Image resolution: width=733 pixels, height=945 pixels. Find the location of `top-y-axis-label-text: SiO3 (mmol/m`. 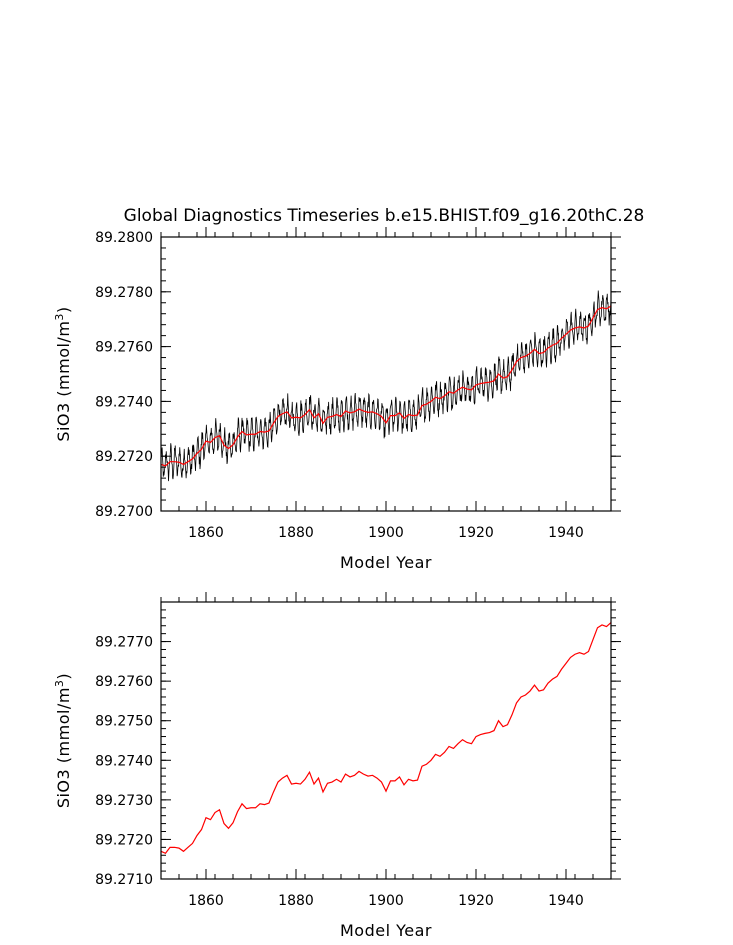

top-y-axis-label-text: SiO3 (mmol/m is located at coordinates (63, 381).